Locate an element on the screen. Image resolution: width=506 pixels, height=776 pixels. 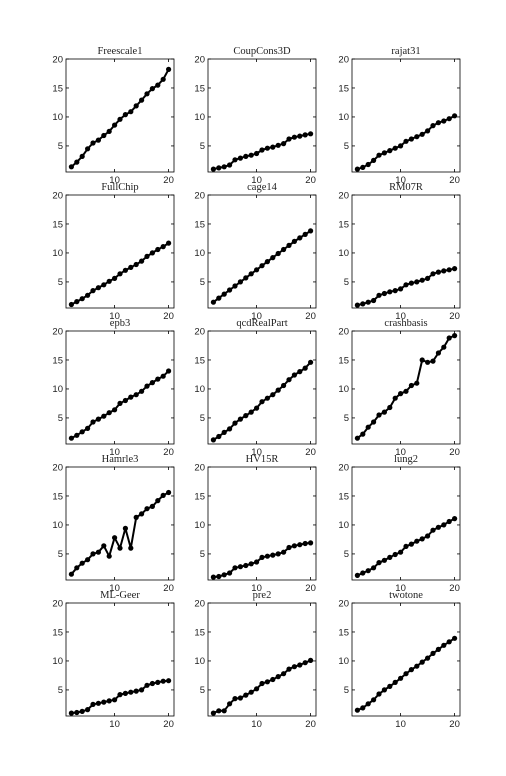
subplot-title: epb3 is located at coordinates (120, 323).